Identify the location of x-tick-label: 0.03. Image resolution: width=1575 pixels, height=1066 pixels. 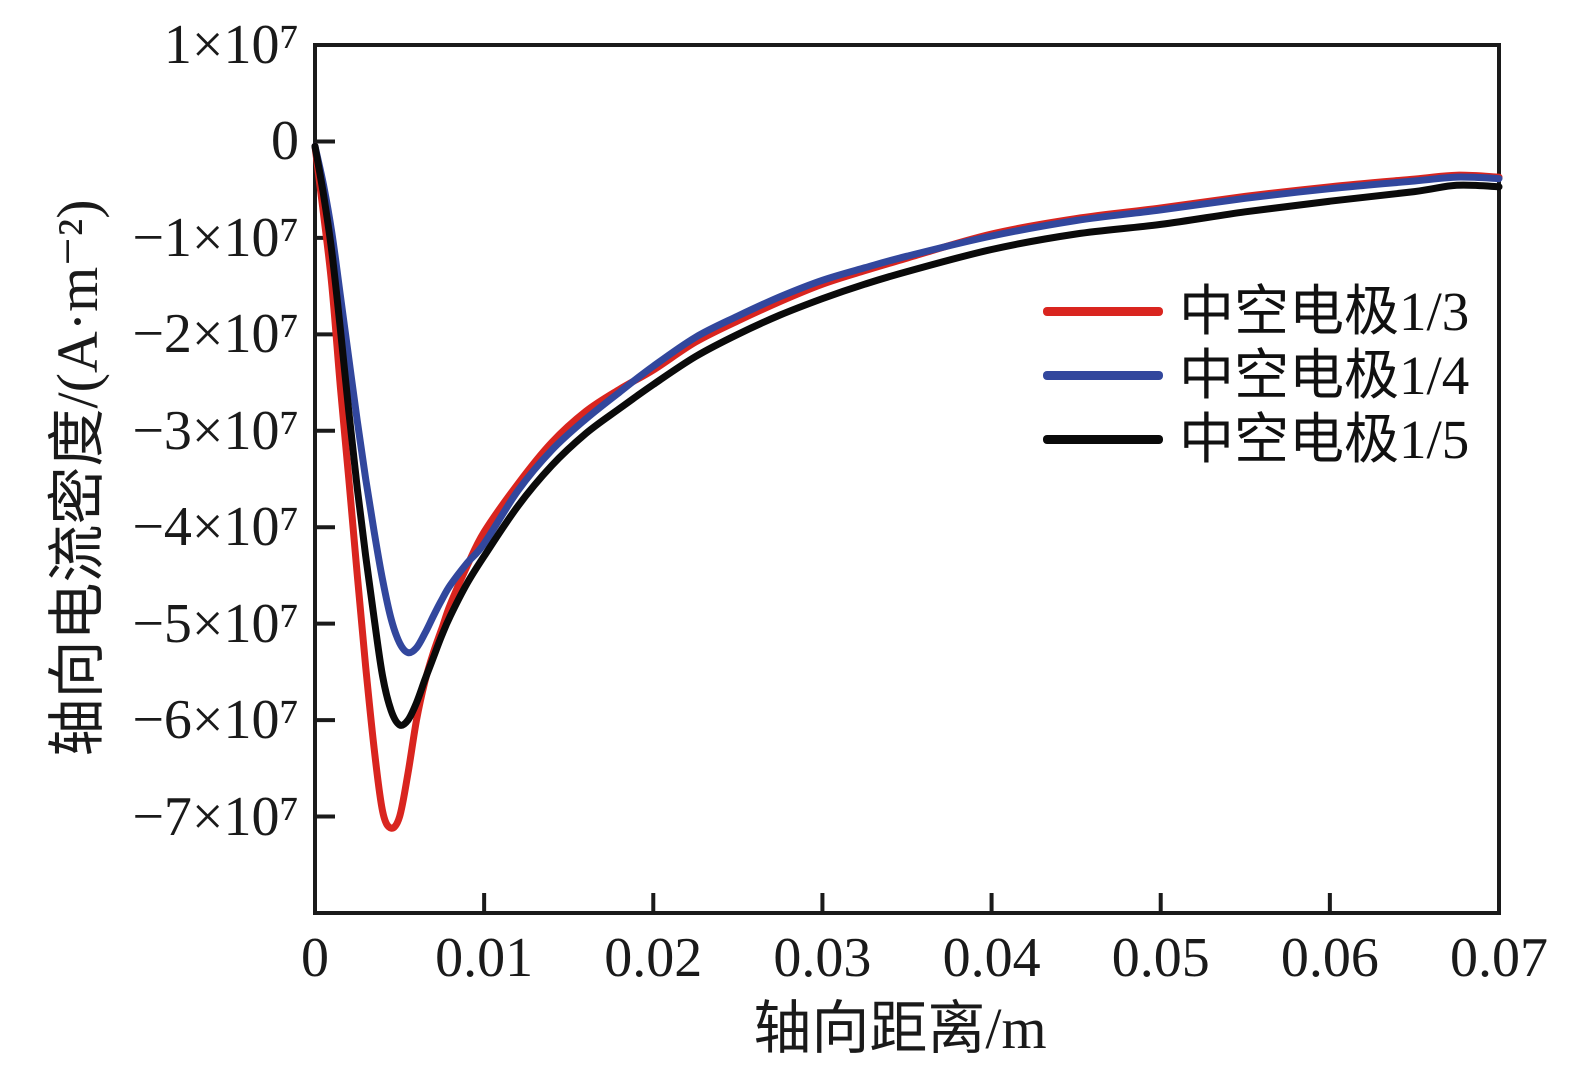
(822, 958).